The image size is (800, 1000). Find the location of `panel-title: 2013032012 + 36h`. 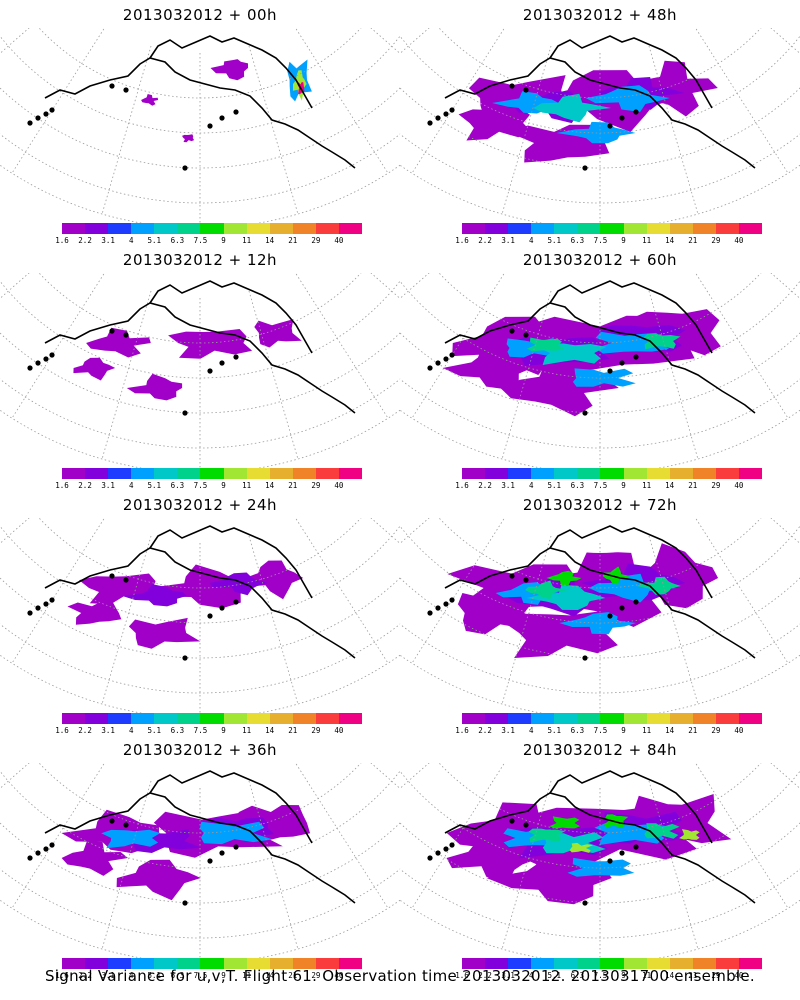

panel-title: 2013032012 + 36h is located at coordinates (200, 750).